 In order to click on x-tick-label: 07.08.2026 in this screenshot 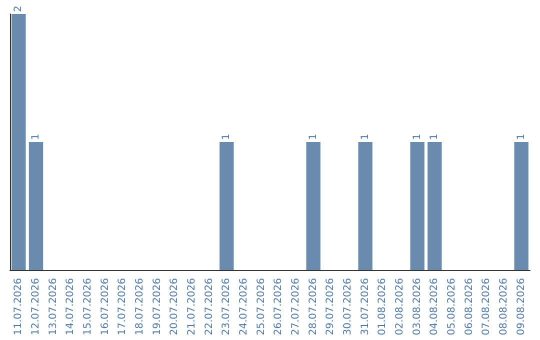, I will do `click(486, 307)`.